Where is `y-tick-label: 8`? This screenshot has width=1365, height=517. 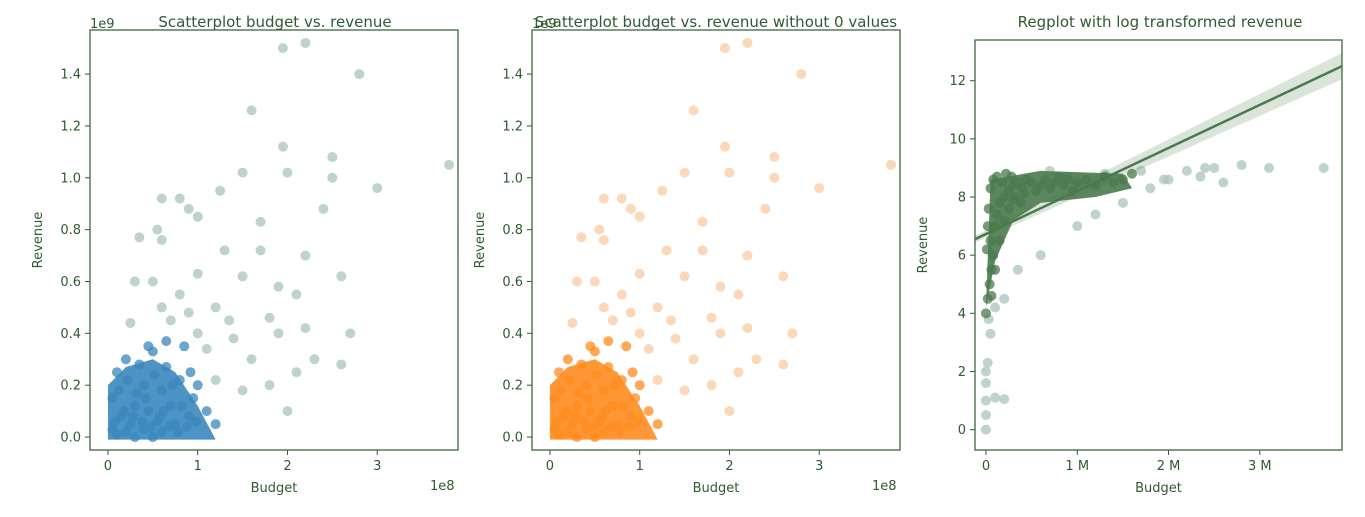
y-tick-label: 8 is located at coordinates (962, 198).